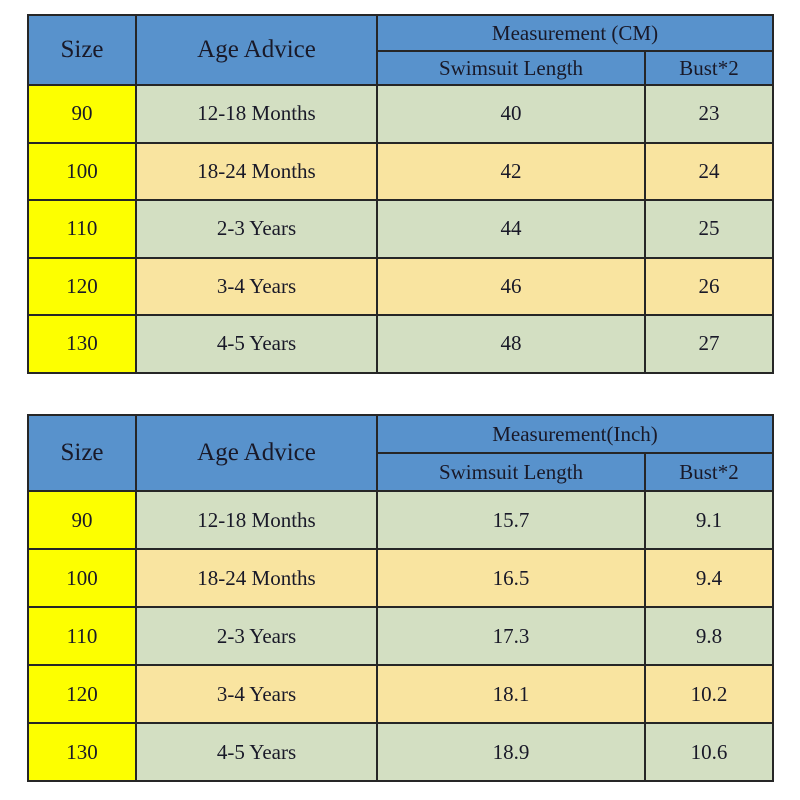  Describe the element at coordinates (256, 520) in the screenshot. I see `inch-row1-age: 12-18 Months` at that location.